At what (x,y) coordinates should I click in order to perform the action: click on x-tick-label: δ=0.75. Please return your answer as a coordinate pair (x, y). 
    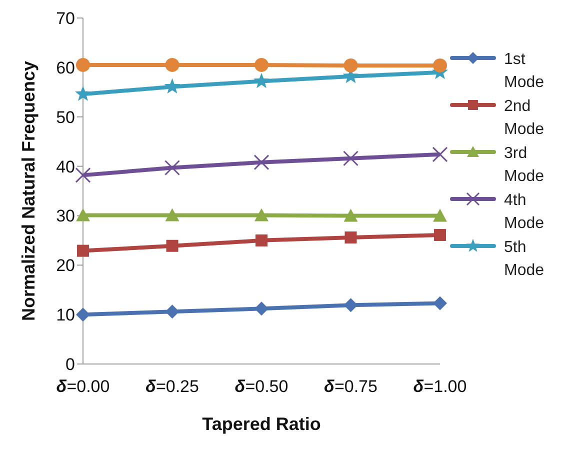
    Looking at the image, I should click on (351, 386).